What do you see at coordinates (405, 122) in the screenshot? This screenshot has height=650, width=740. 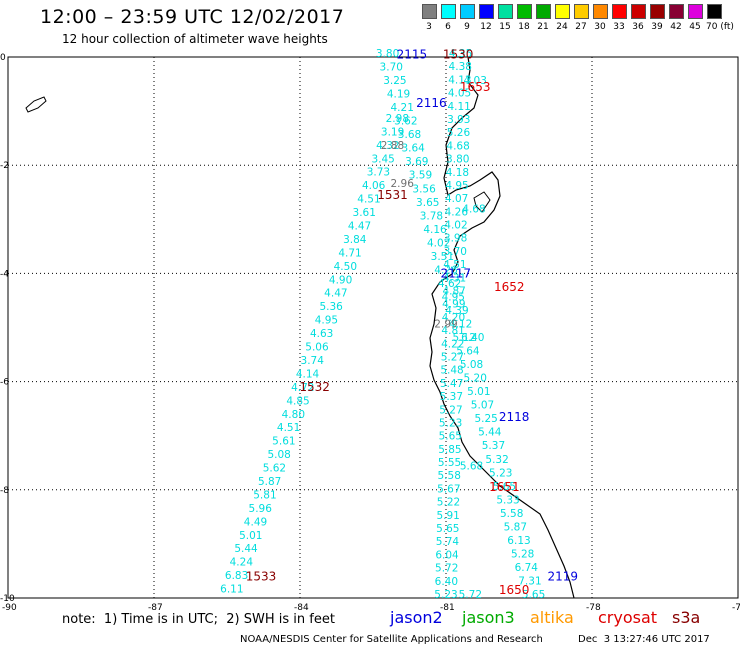 I see `wave-height-value: 3.62` at bounding box center [405, 122].